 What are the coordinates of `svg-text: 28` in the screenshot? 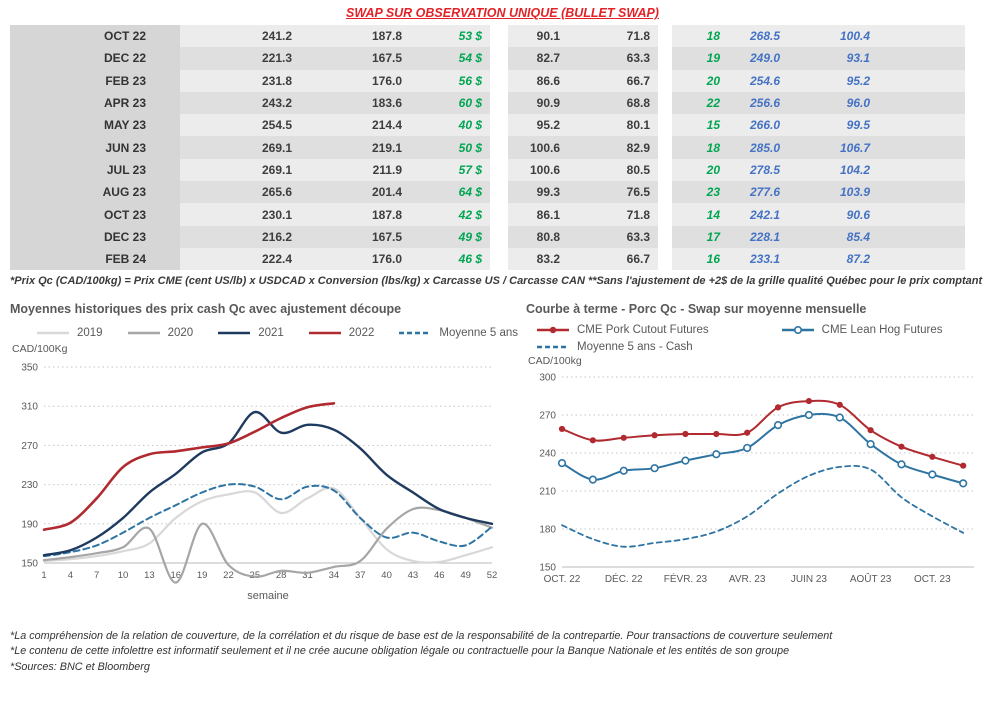 It's located at (281, 575).